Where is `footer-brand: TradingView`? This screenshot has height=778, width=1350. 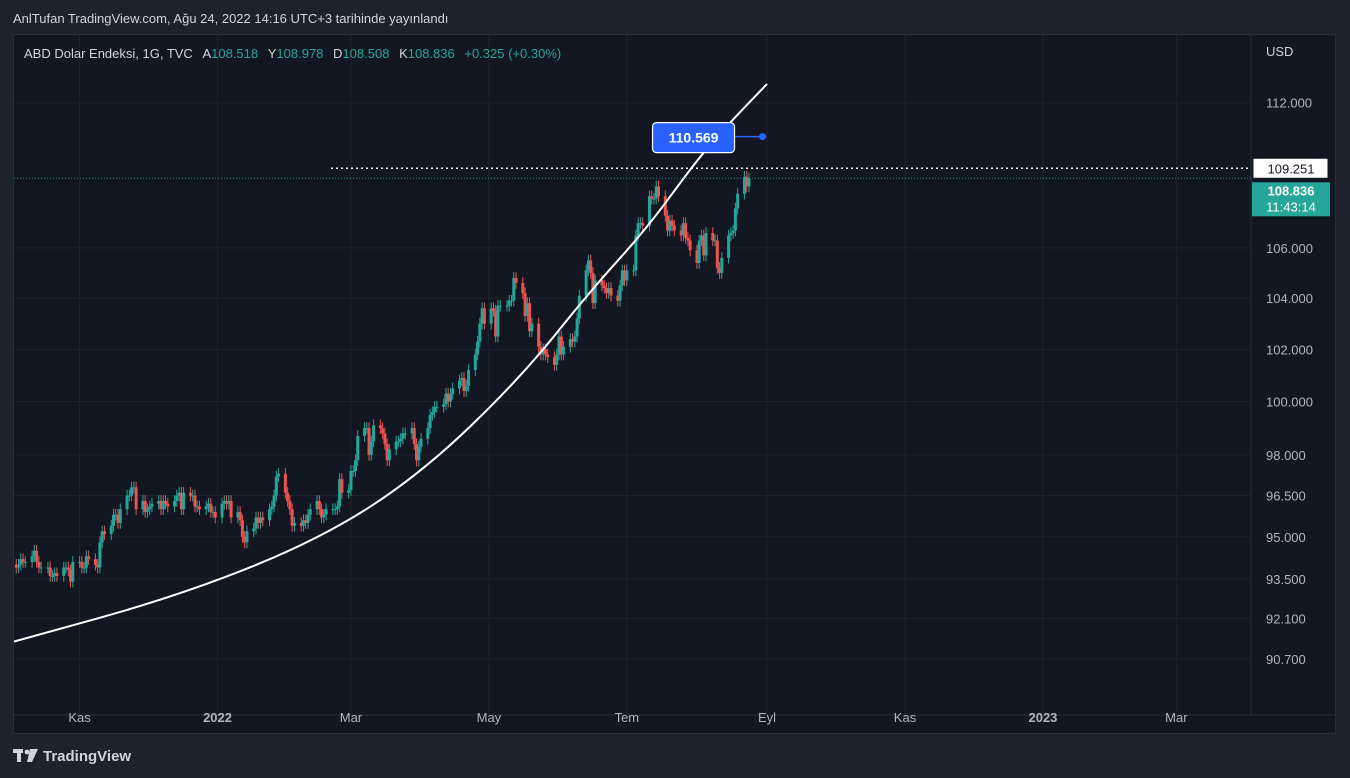 footer-brand: TradingView is located at coordinates (72, 756).